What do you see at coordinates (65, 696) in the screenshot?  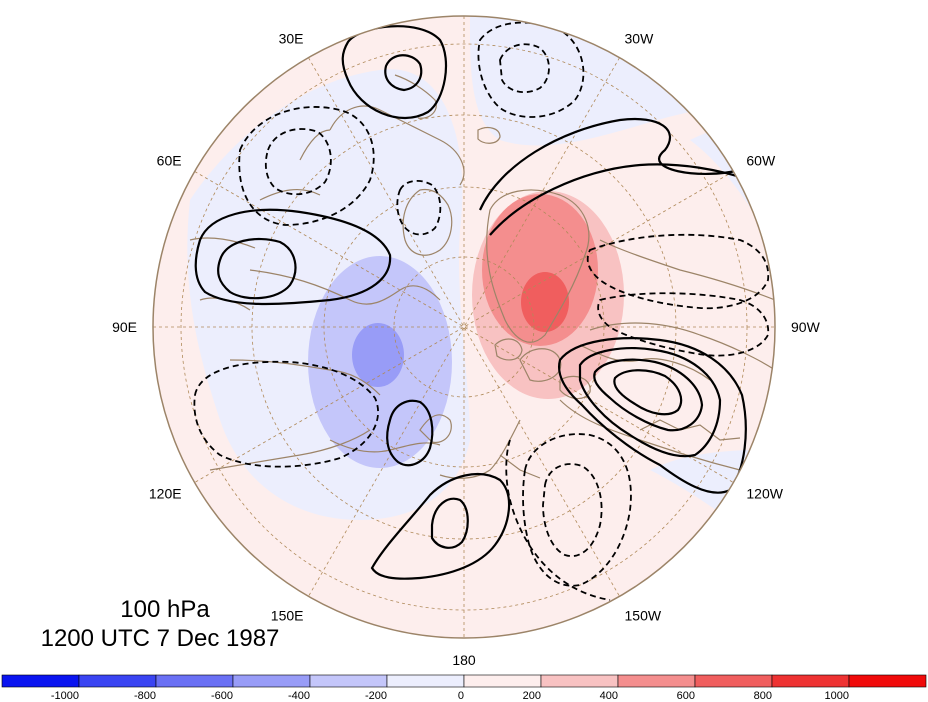 I see `colorbar-tick-label: -1000` at bounding box center [65, 696].